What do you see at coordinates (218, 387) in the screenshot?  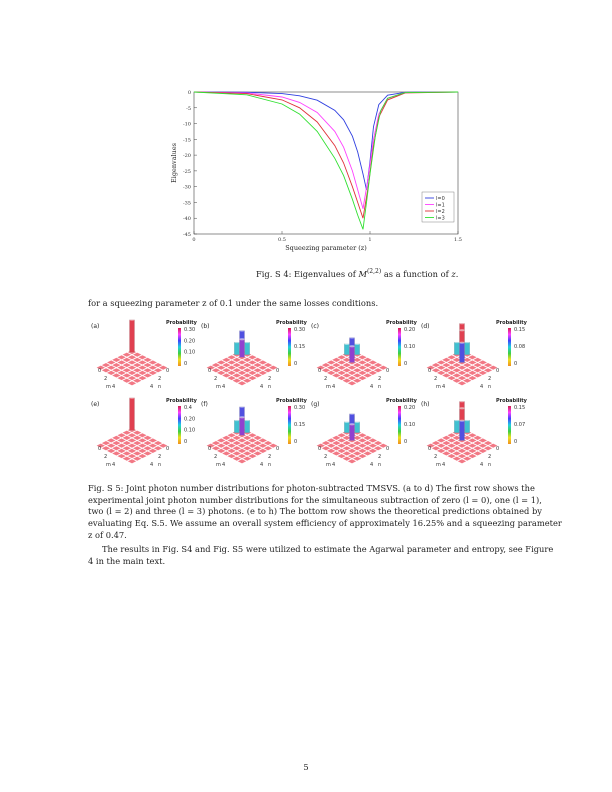 I see `m-axis-label: m` at bounding box center [218, 387].